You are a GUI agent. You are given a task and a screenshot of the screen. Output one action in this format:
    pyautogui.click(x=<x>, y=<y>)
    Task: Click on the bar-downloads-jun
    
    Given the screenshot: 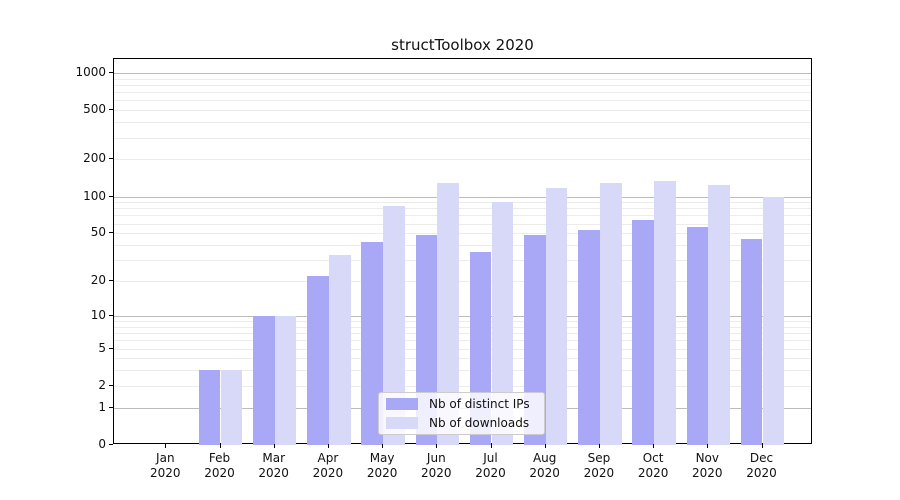 What is the action you would take?
    pyautogui.click(x=448, y=314)
    